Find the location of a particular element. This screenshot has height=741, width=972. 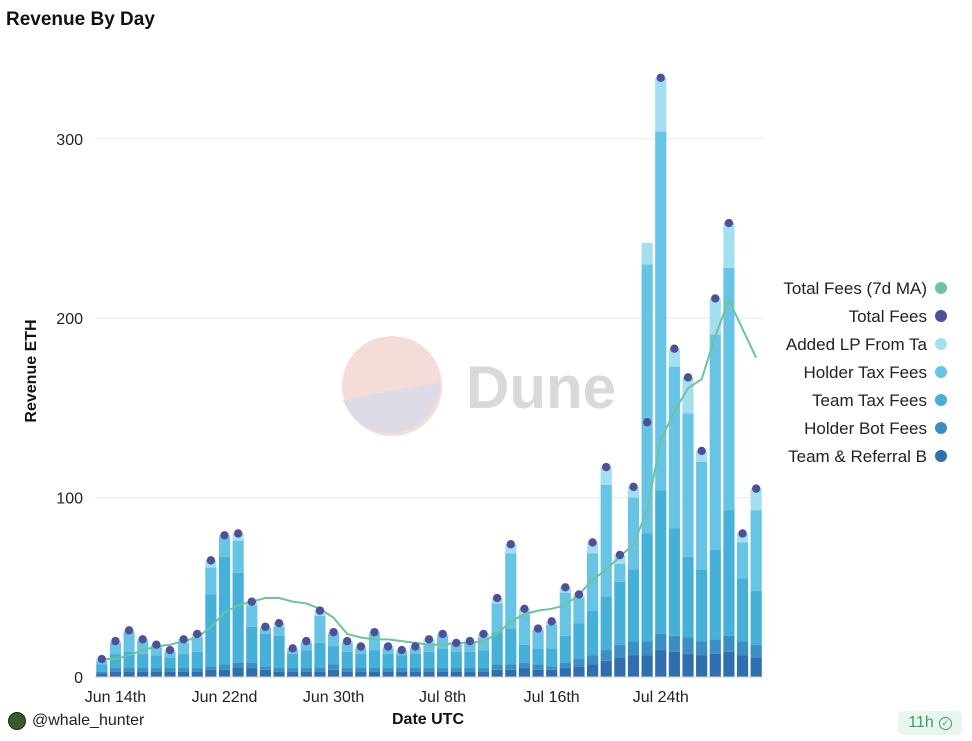

legend-item: Holder Bot Fees is located at coordinates (875, 428).